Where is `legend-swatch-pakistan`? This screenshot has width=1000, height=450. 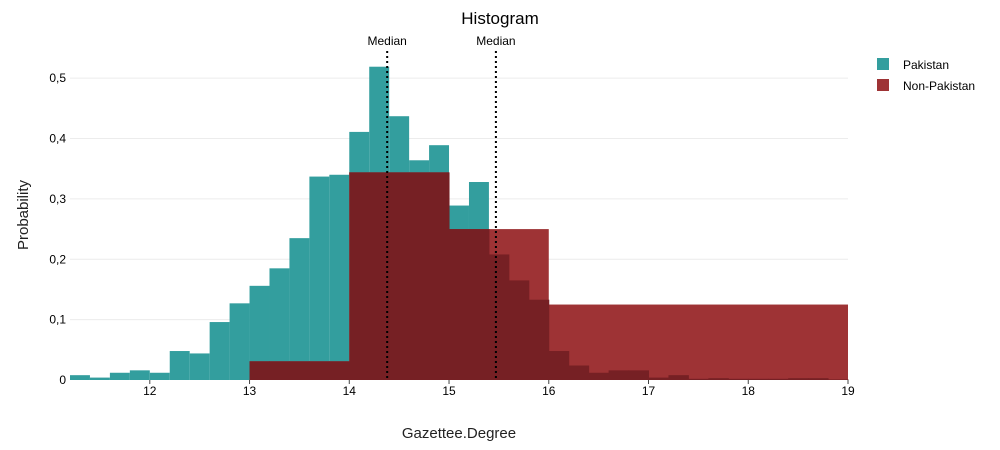
legend-swatch-pakistan is located at coordinates (883, 64).